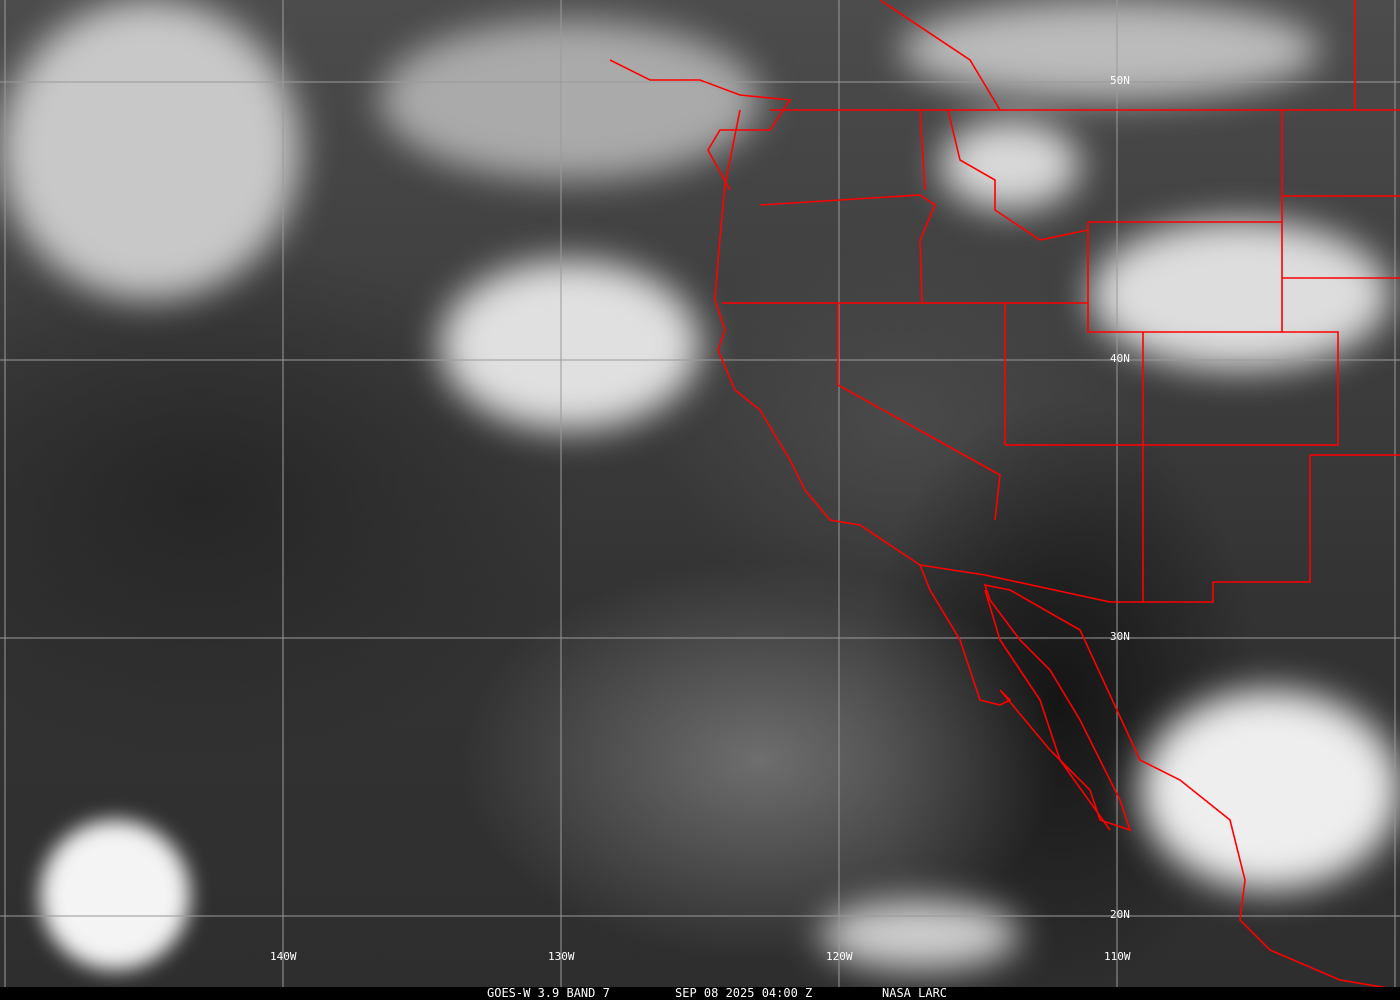  Describe the element at coordinates (1117, 956) in the screenshot. I see `lon-label-110w: 110W` at that location.